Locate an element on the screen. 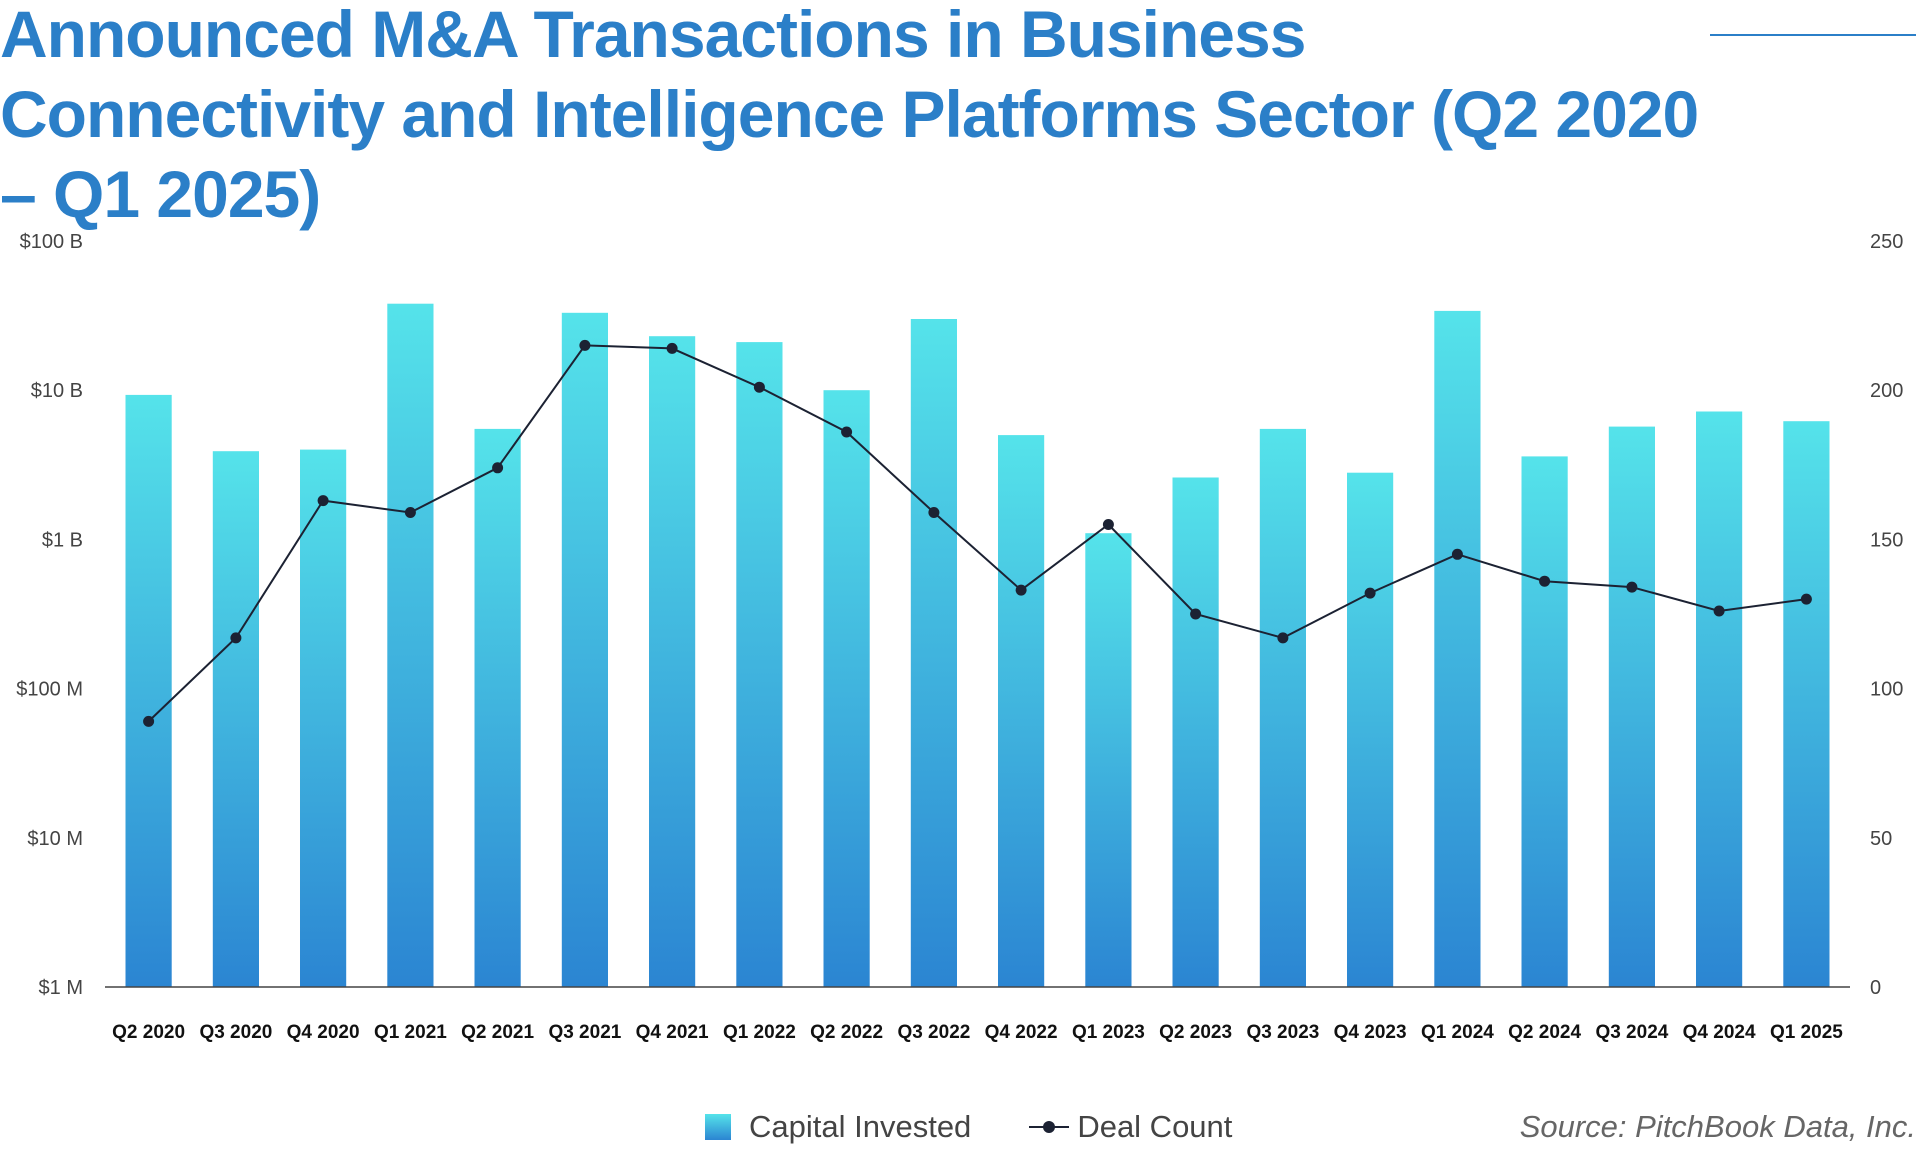 Image resolution: width=1920 pixels, height=1149 pixels. x-tick-label: Q2 2023 is located at coordinates (1195, 1032).